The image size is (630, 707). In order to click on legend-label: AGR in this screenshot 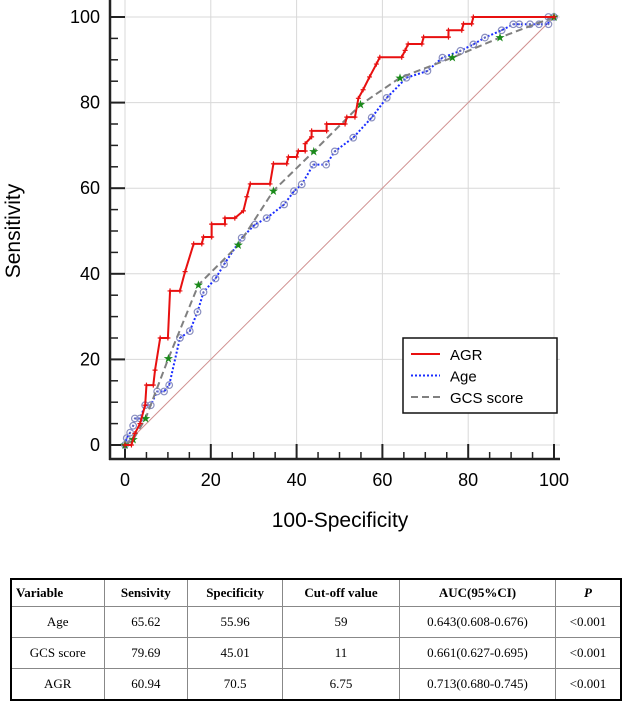, I will do `click(466, 355)`.